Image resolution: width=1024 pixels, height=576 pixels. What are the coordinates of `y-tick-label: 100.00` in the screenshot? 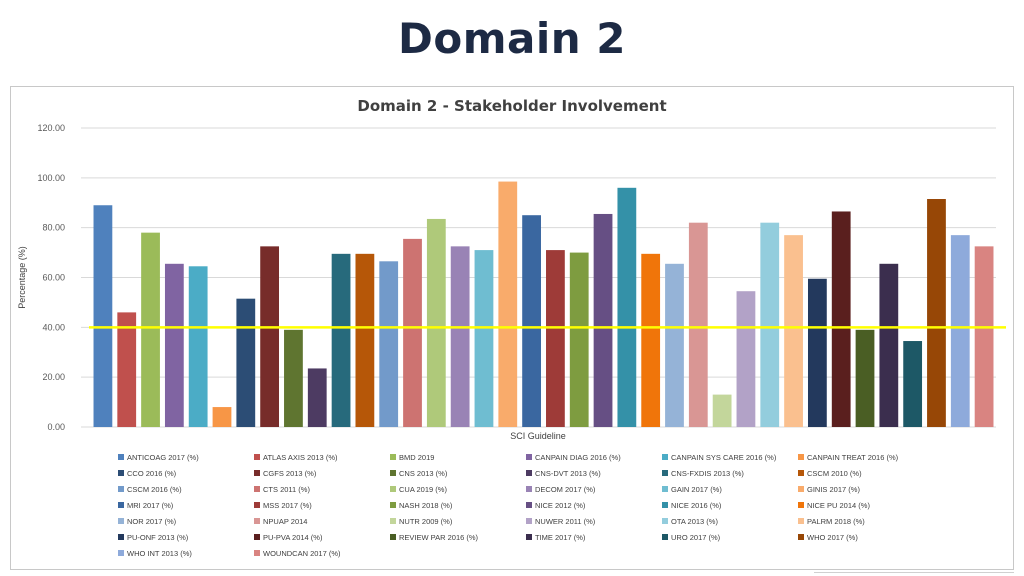 It's located at (51, 178).